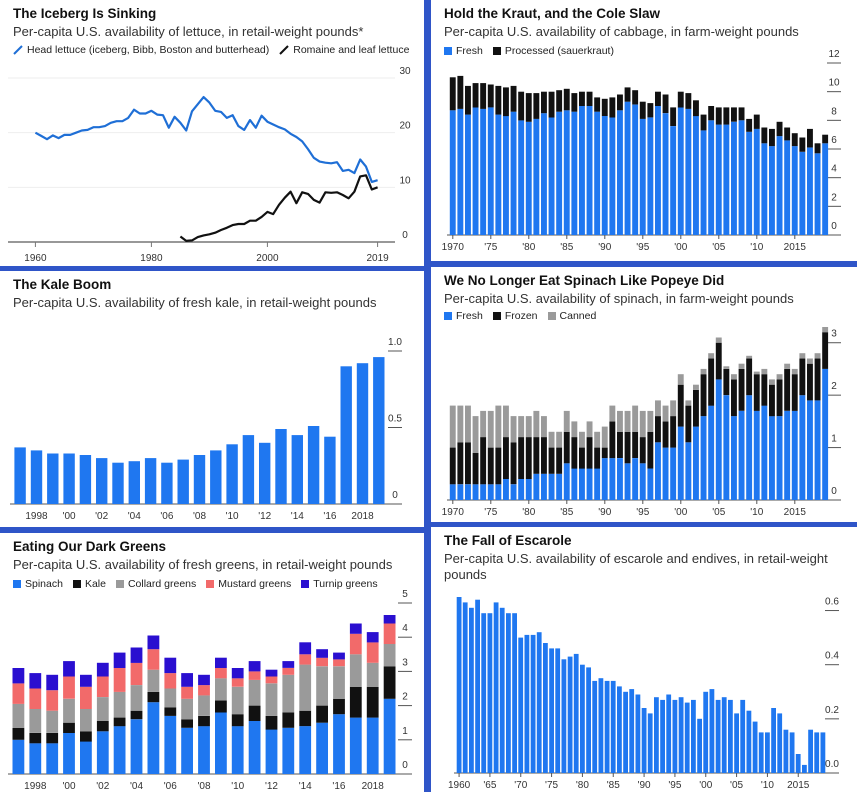 The image size is (857, 792). What do you see at coordinates (620, 444) in the screenshot?
I see `bar-frozen-1992` at bounding box center [620, 444].